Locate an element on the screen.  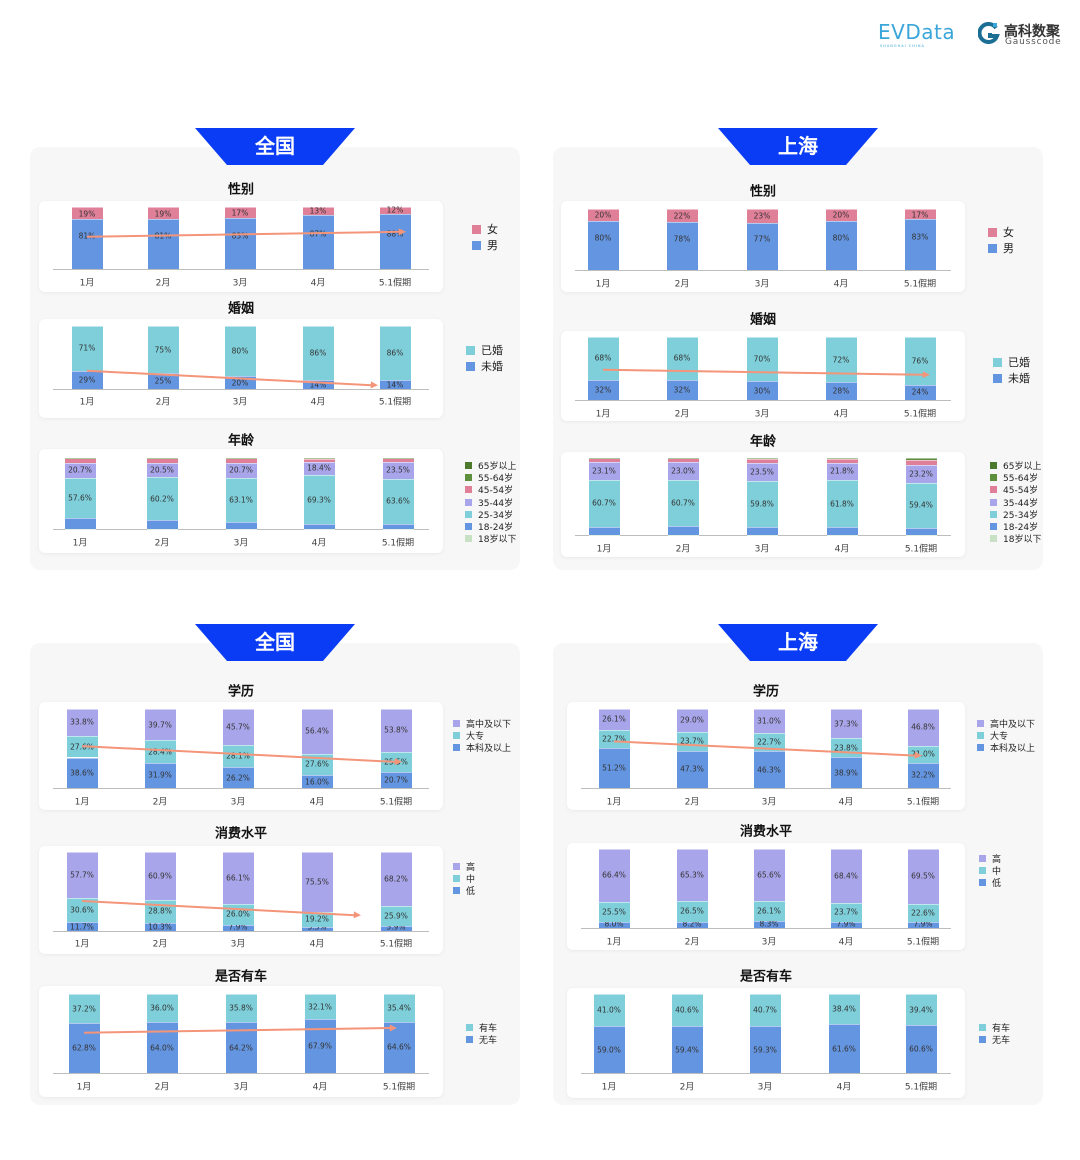
legend-label: 有车 is located at coordinates (1001, 1028).